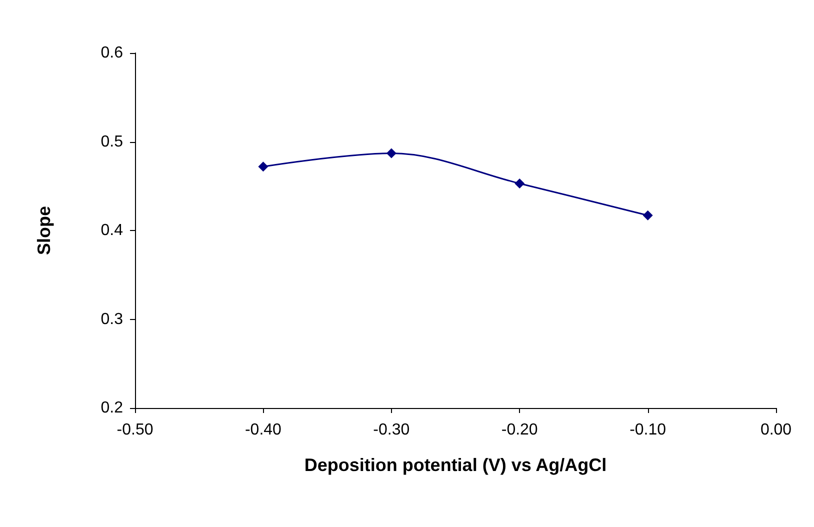 The image size is (814, 527). What do you see at coordinates (263, 430) in the screenshot?
I see `x-tick-label: -0.40` at bounding box center [263, 430].